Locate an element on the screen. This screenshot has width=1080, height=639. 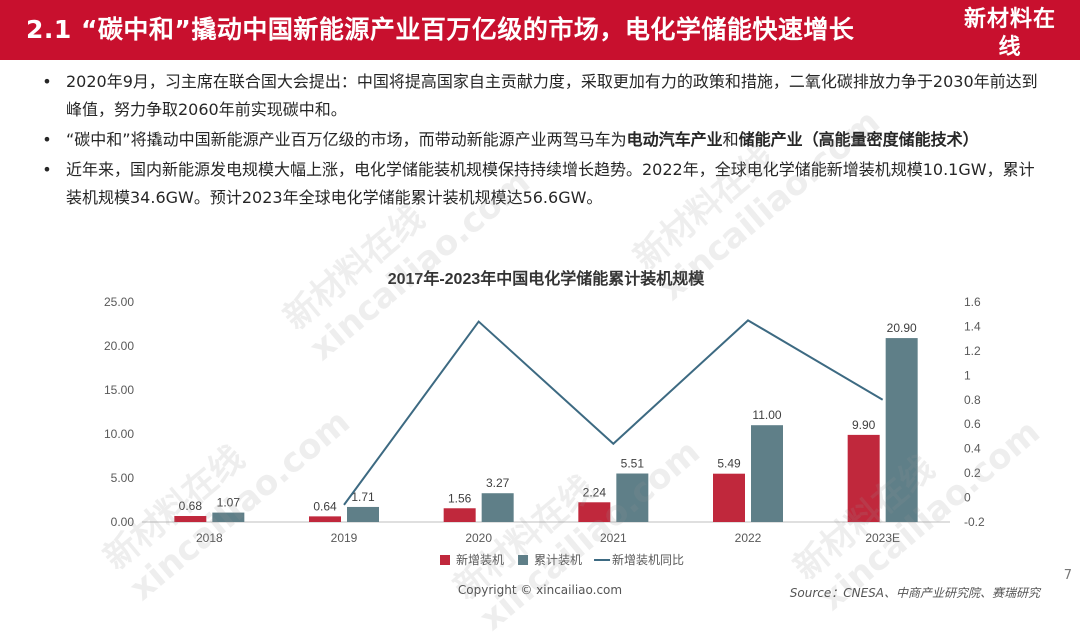
y-left-tick-label: 5.00 is located at coordinates (123, 478).